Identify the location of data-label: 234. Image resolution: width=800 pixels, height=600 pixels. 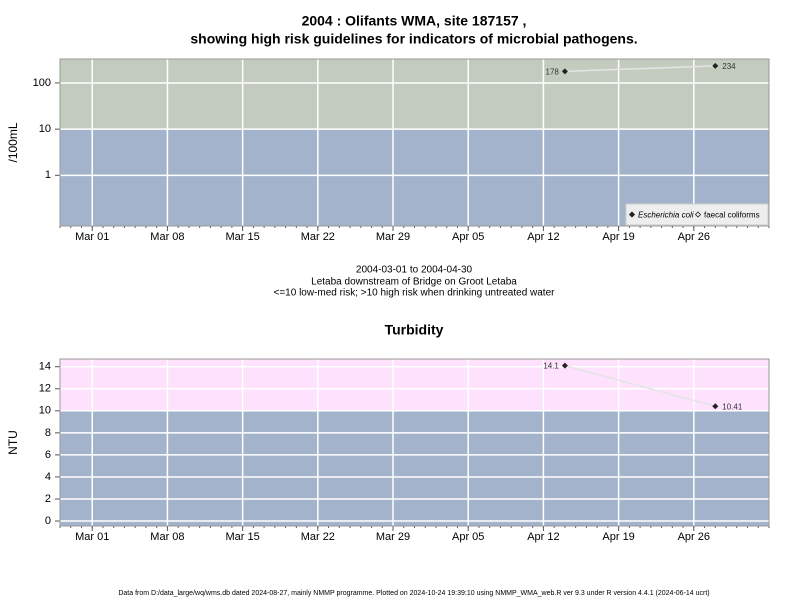
(729, 66).